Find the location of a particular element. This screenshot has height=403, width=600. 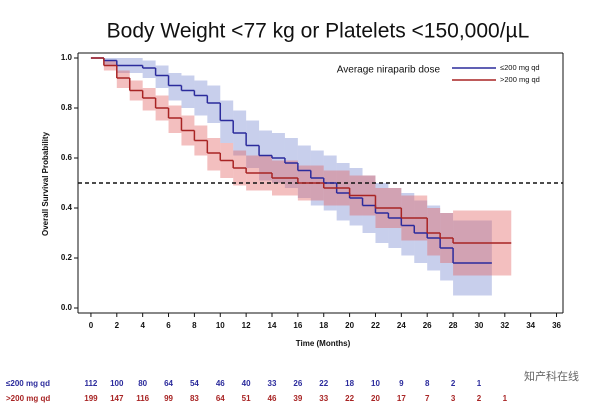

x-tick-label: 24 is located at coordinates (401, 325).